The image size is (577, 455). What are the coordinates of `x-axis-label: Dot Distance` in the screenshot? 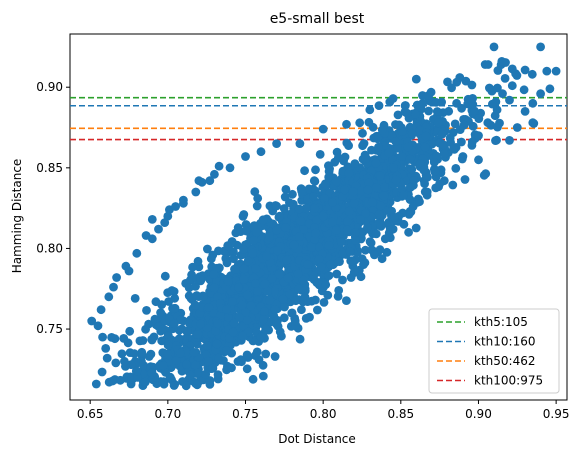 It's located at (317, 439).